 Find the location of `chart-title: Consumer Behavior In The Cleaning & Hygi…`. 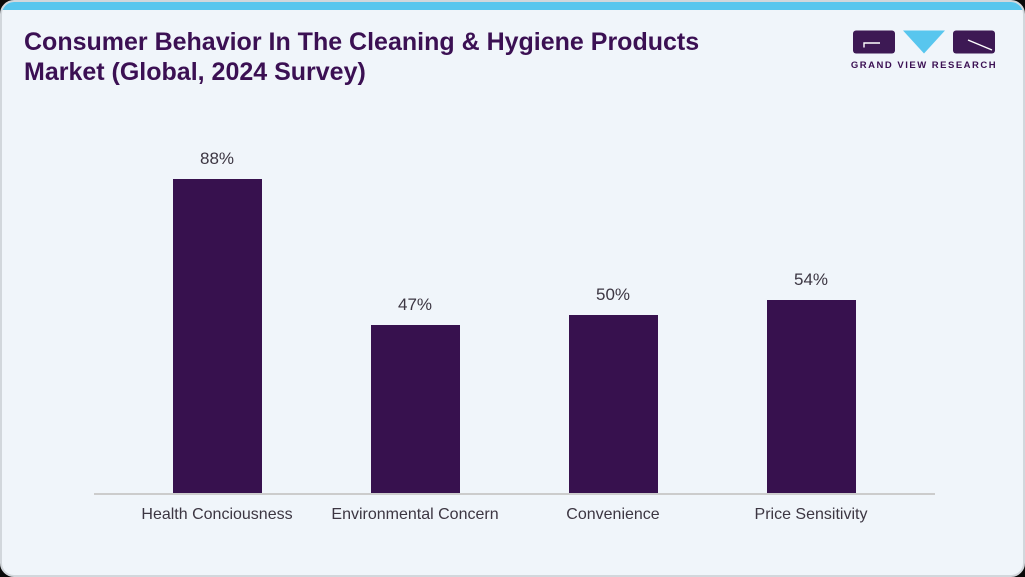

chart-title: Consumer Behavior In The Cleaning & Hygi… is located at coordinates (362, 57).